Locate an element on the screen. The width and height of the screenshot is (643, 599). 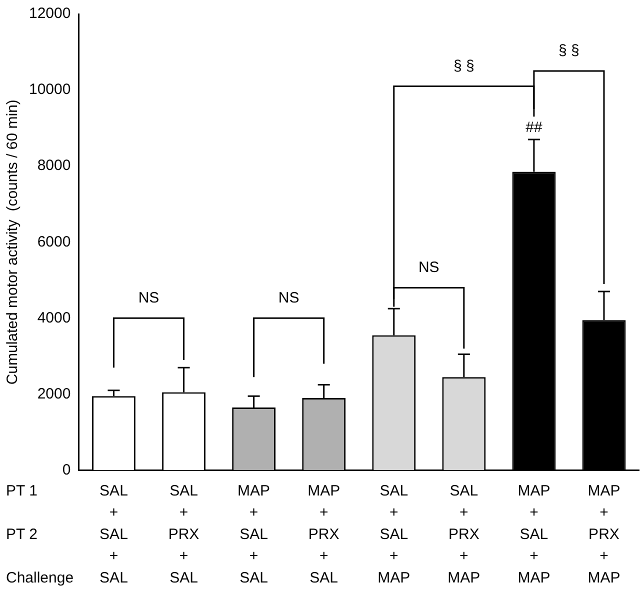
x-tick-label: MAP + PRX + MAP is located at coordinates (604, 534).